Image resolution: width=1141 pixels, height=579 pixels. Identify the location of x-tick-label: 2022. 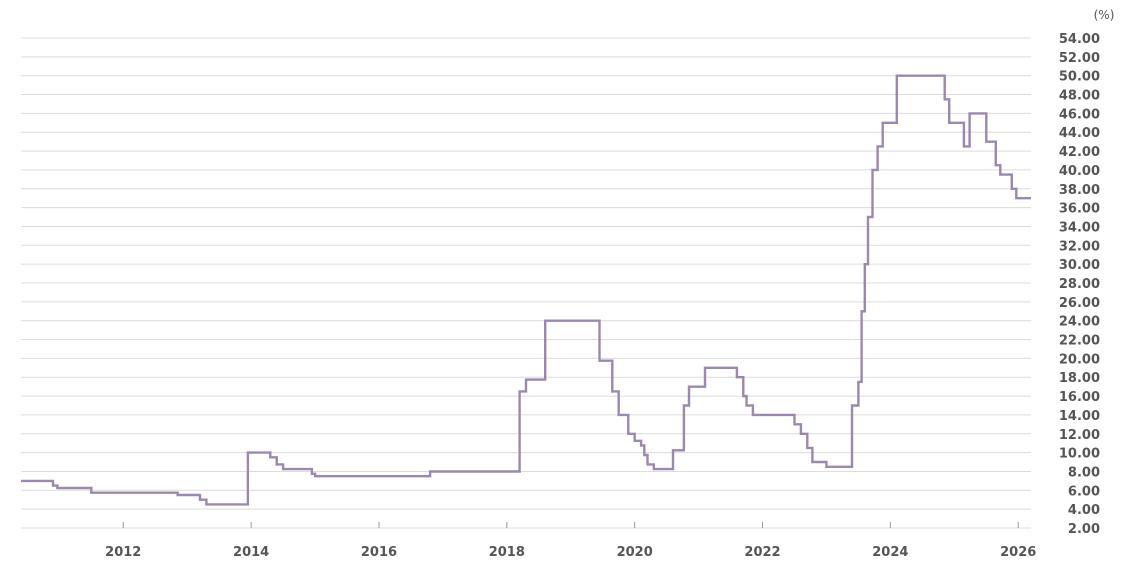
(762, 552).